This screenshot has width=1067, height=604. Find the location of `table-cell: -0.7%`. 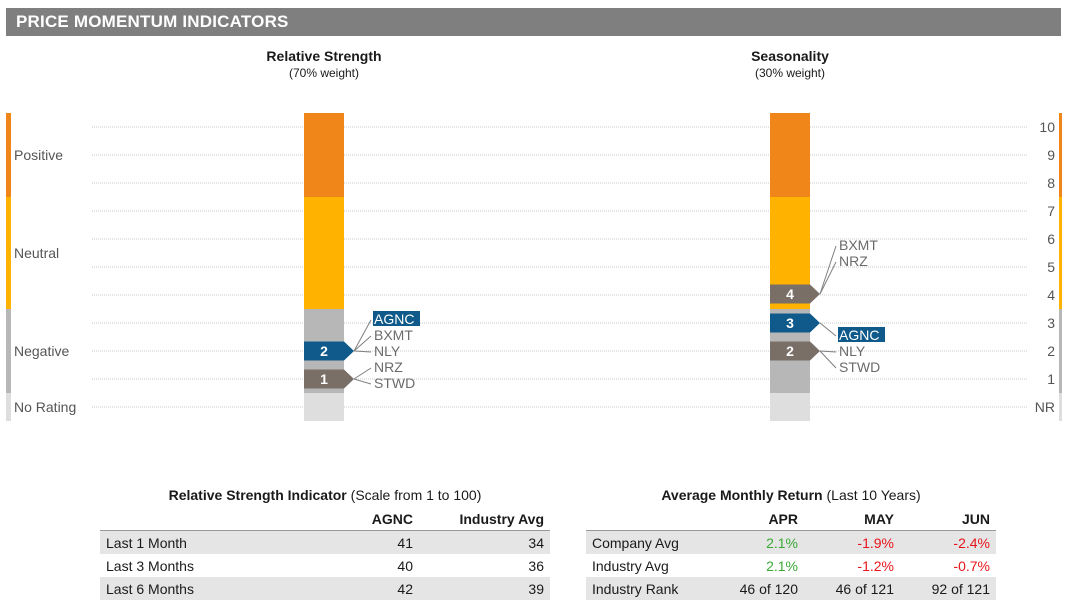

table-cell: -0.7% is located at coordinates (971, 565).